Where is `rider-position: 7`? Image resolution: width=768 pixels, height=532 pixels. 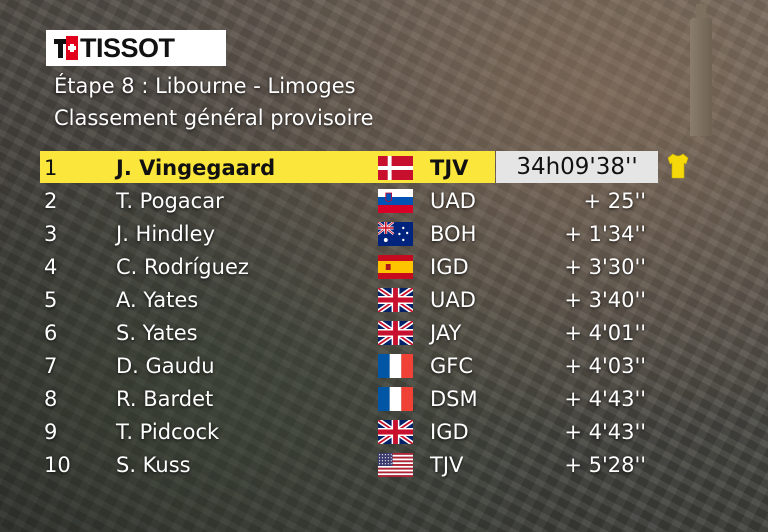
rider-position: 7 is located at coordinates (51, 366).